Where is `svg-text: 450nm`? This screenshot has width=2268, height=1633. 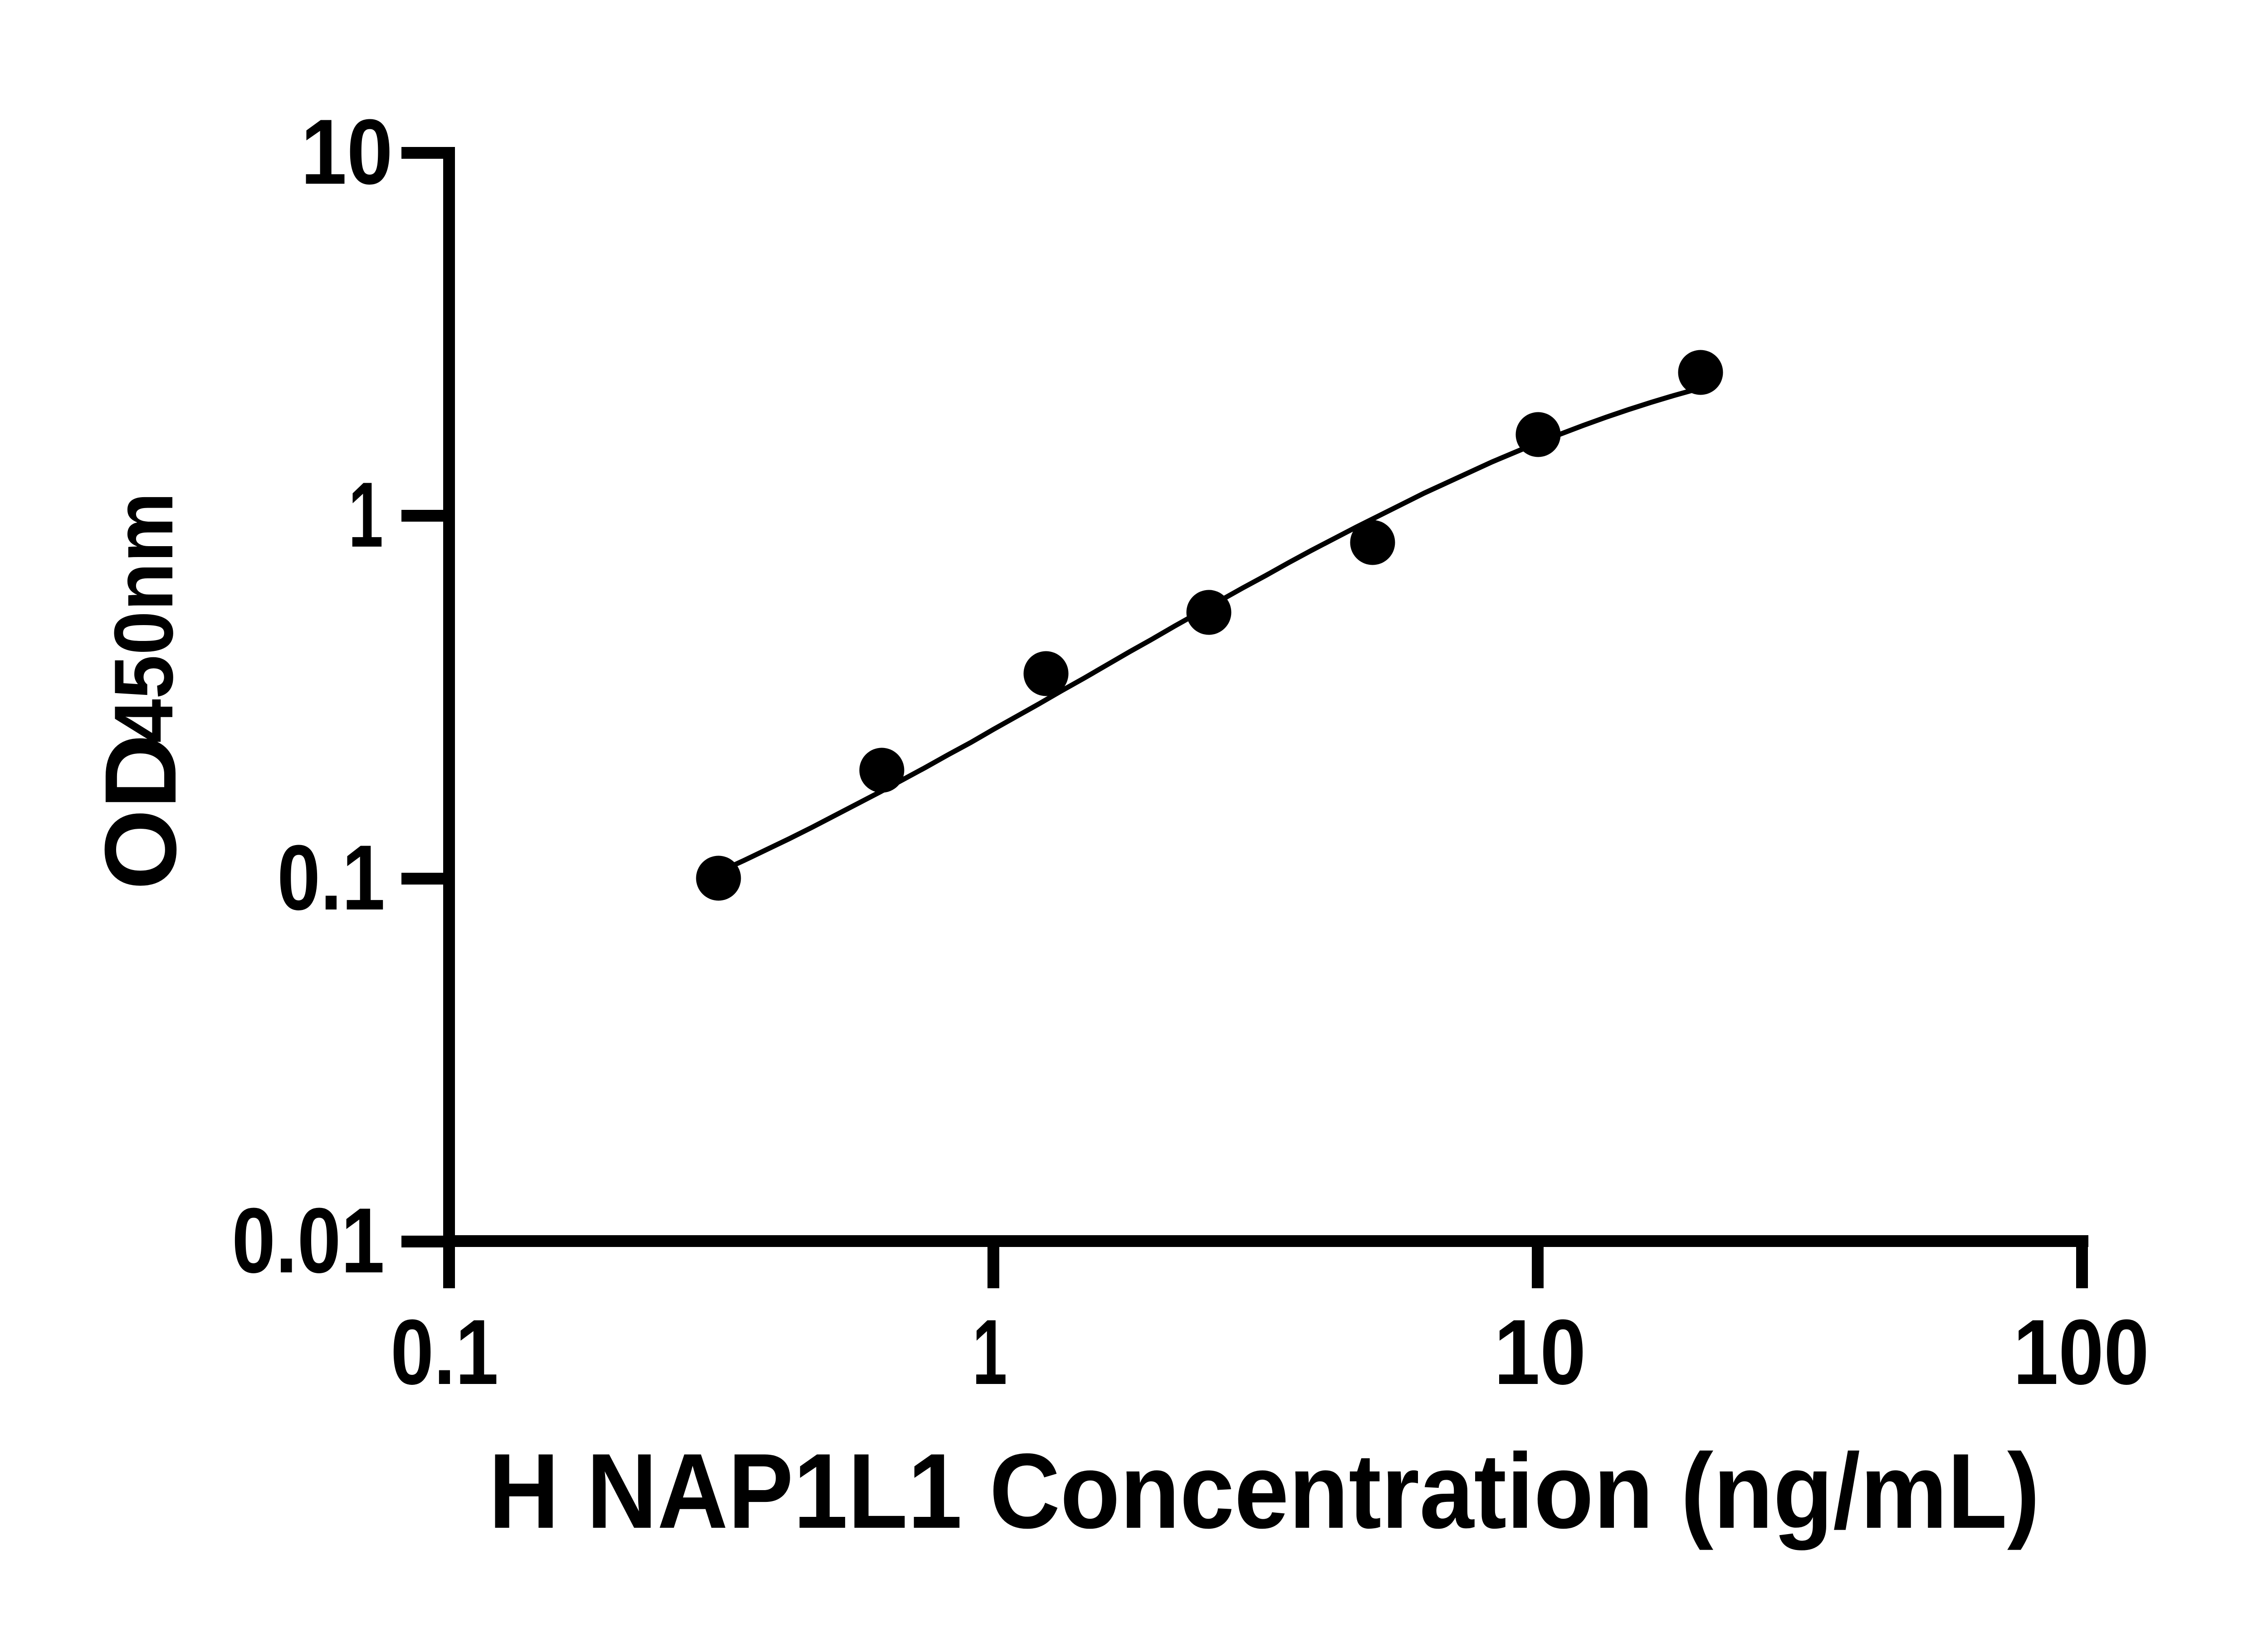
svg-text: 450nm is located at coordinates (144, 617).